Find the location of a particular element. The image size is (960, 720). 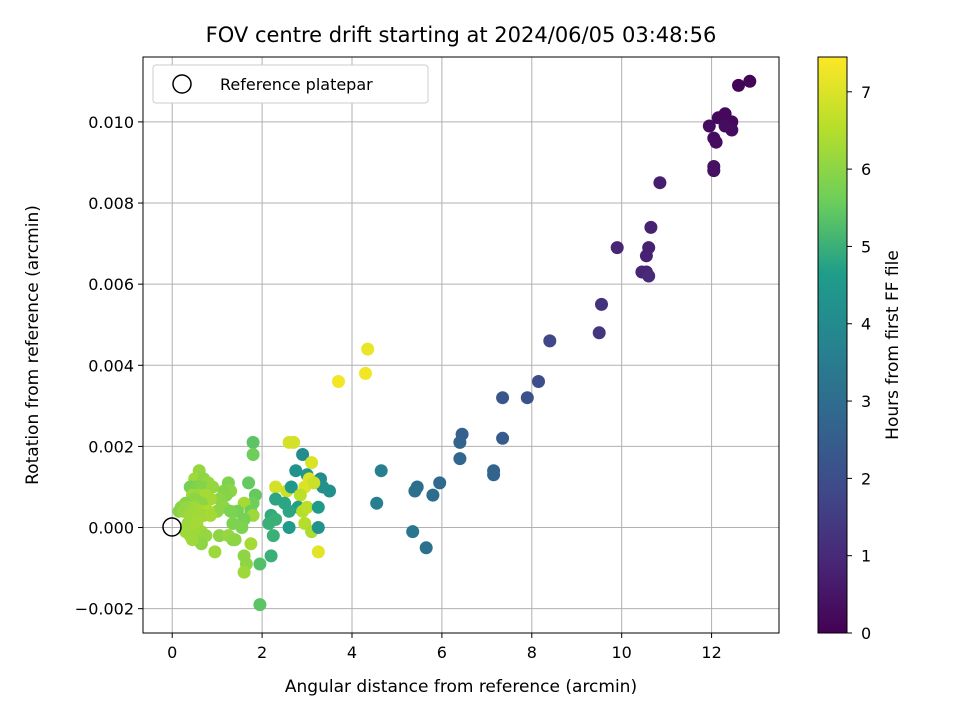

legend-marker is located at coordinates (182, 84).